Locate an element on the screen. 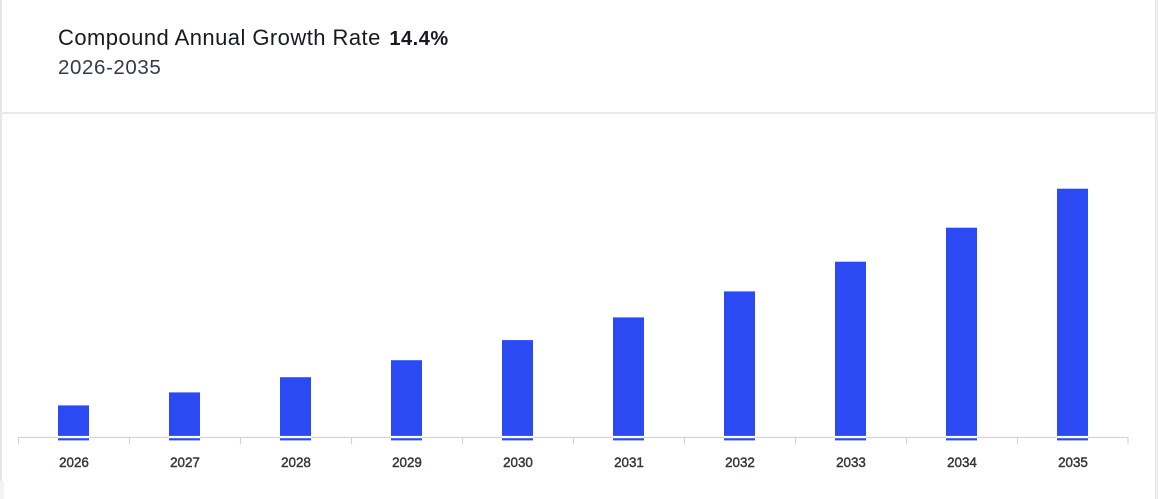  svg-text: 2033 is located at coordinates (851, 462).